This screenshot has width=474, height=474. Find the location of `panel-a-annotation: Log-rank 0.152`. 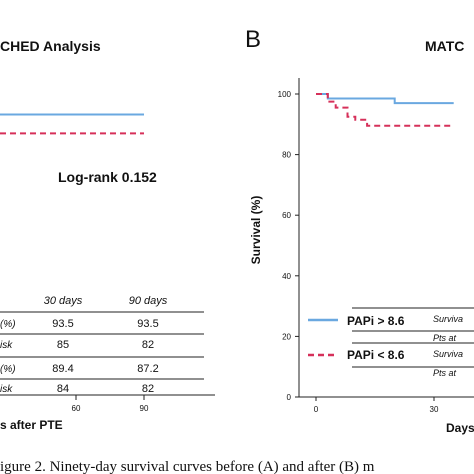

panel-a-annotation: Log-rank 0.152 is located at coordinates (107, 177).